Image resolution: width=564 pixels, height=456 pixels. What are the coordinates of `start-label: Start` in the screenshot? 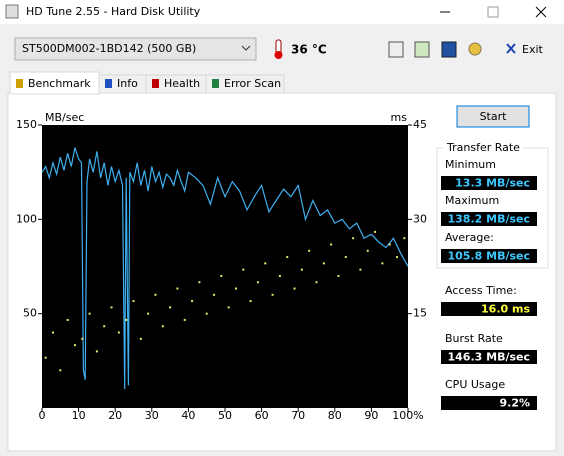 It's located at (494, 116).